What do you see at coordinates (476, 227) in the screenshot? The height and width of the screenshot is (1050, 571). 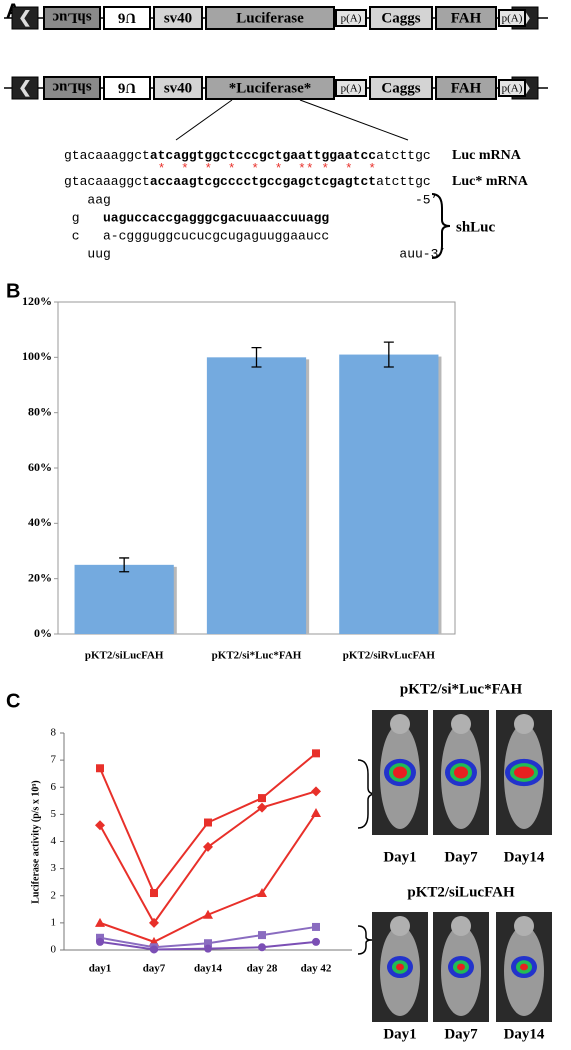 I see `hairpin-label: shLuc` at bounding box center [476, 227].